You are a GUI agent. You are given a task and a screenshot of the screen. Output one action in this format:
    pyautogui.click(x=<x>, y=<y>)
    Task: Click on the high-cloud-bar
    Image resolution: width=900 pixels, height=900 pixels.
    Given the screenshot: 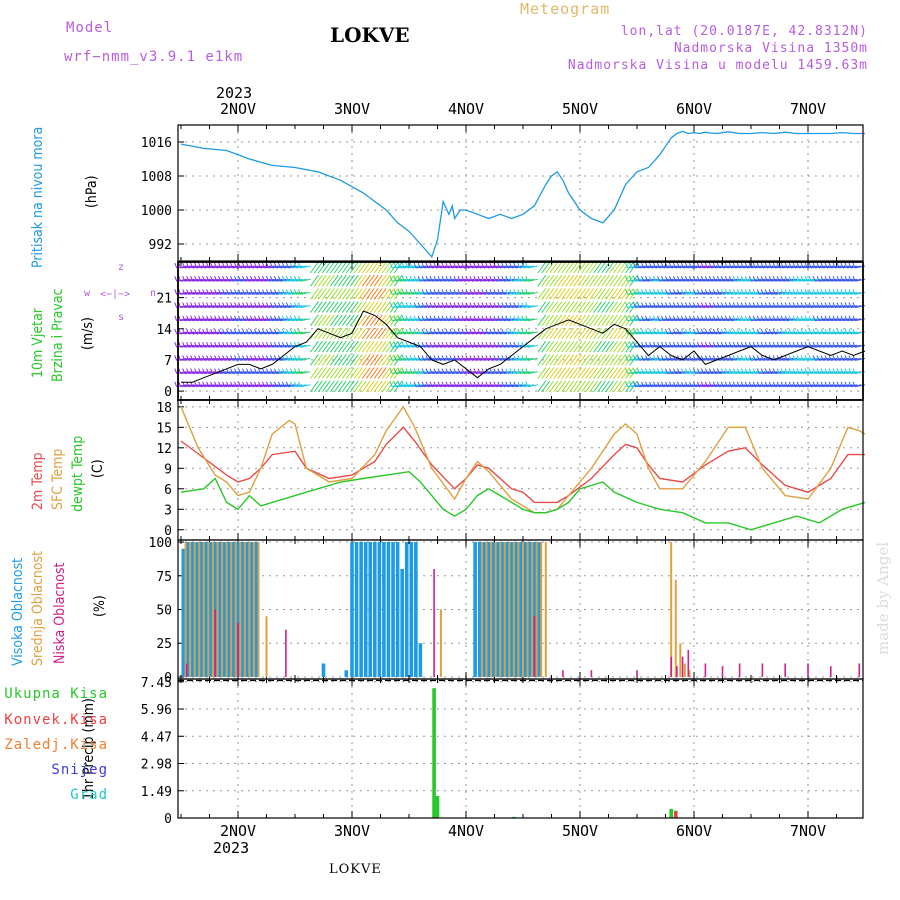 What is the action you would take?
    pyautogui.click(x=375, y=609)
    